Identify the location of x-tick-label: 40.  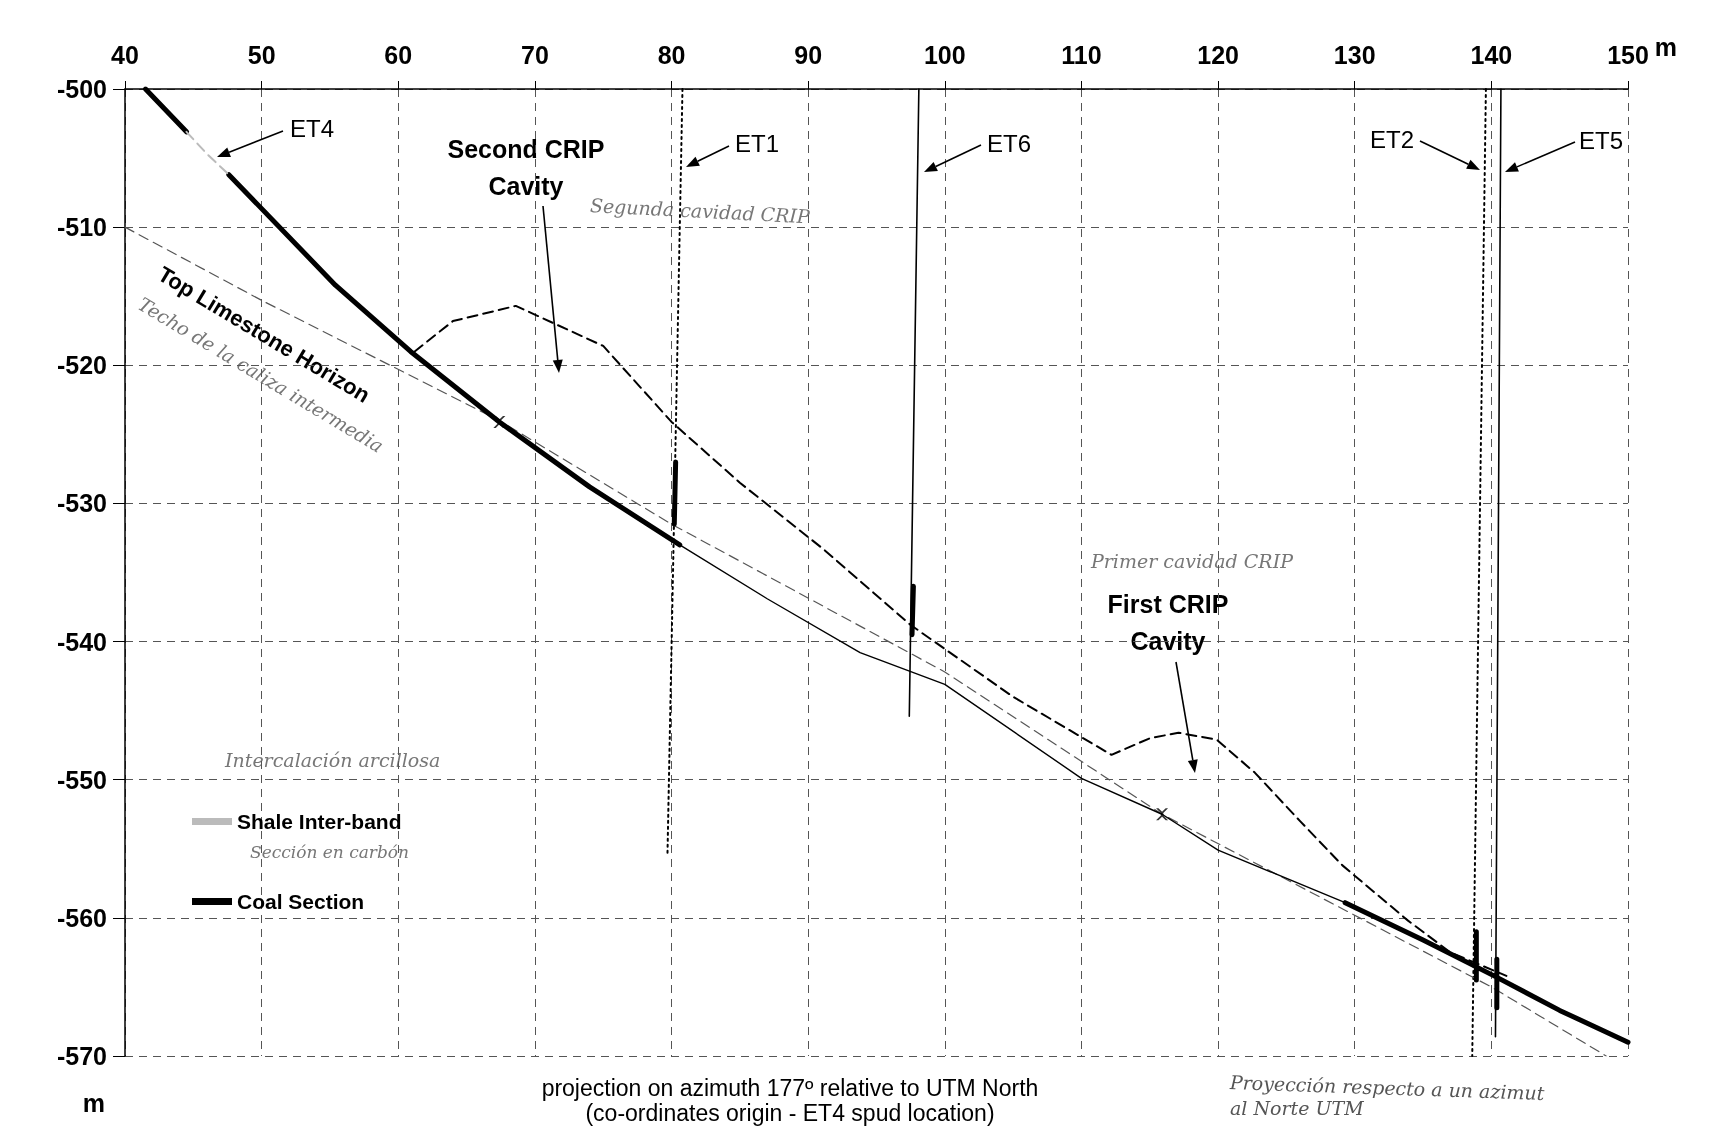
(125, 54).